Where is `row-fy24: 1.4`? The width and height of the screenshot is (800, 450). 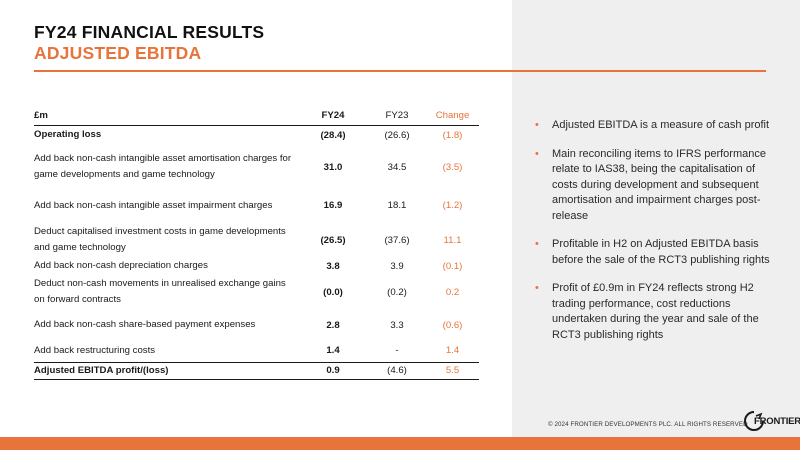 row-fy24: 1.4 is located at coordinates (333, 351).